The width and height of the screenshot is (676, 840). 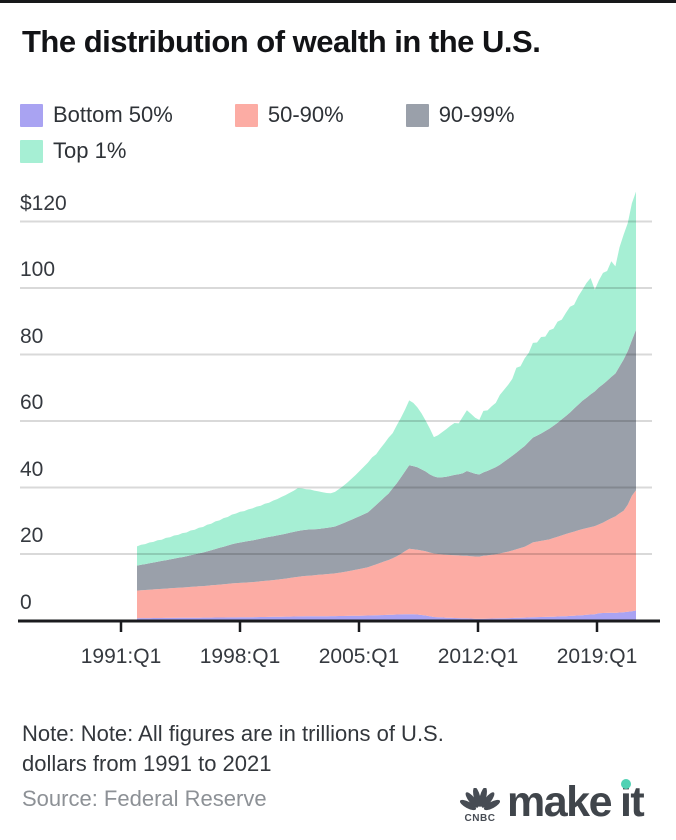 I want to click on legend-item-1: 50-90%, so click(x=289, y=114).